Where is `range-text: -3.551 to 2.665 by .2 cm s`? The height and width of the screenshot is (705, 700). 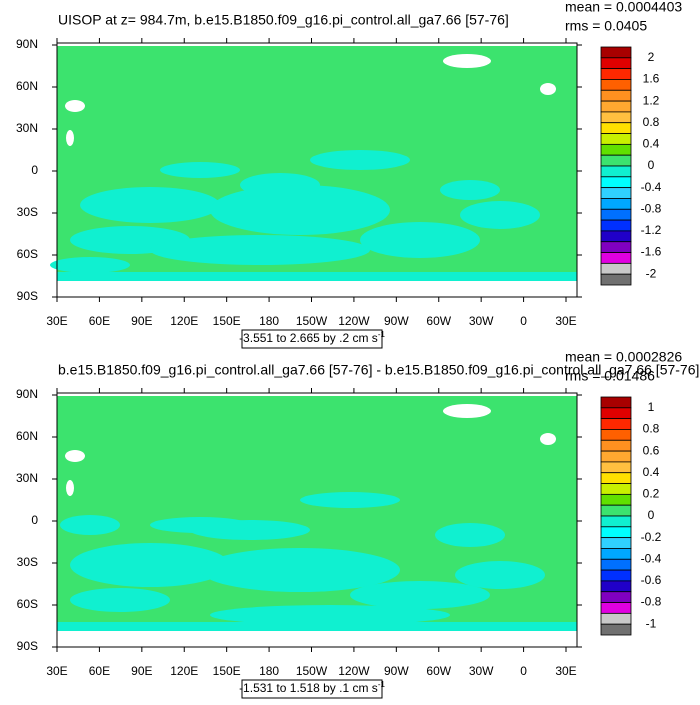 range-text: -3.551 to 2.665 by .2 cm s is located at coordinates (308, 338).